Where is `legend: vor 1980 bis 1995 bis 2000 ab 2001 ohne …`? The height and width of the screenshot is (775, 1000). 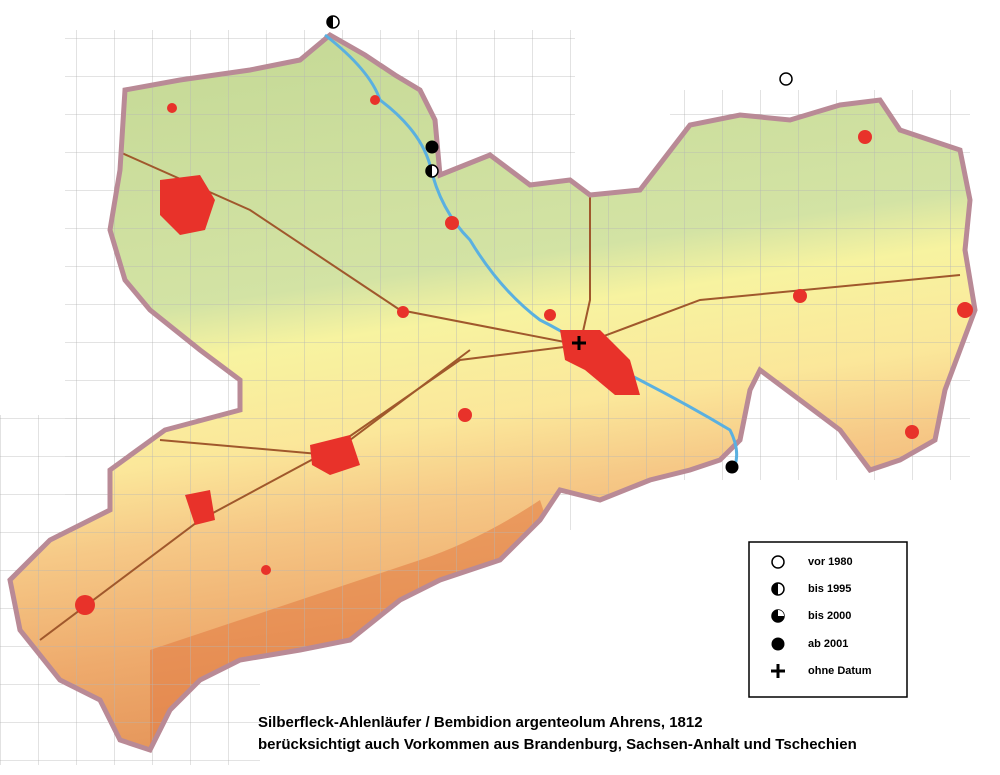
legend: vor 1980 bis 1995 bis 2000 ab 2001 ohne … is located at coordinates (828, 619).